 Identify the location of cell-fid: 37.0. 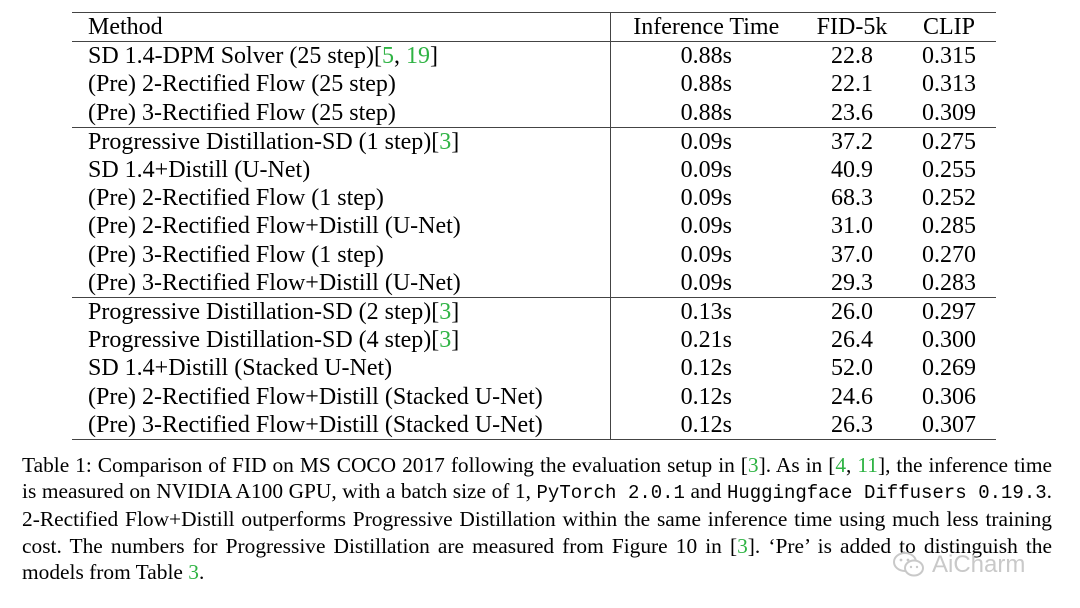
(852, 254).